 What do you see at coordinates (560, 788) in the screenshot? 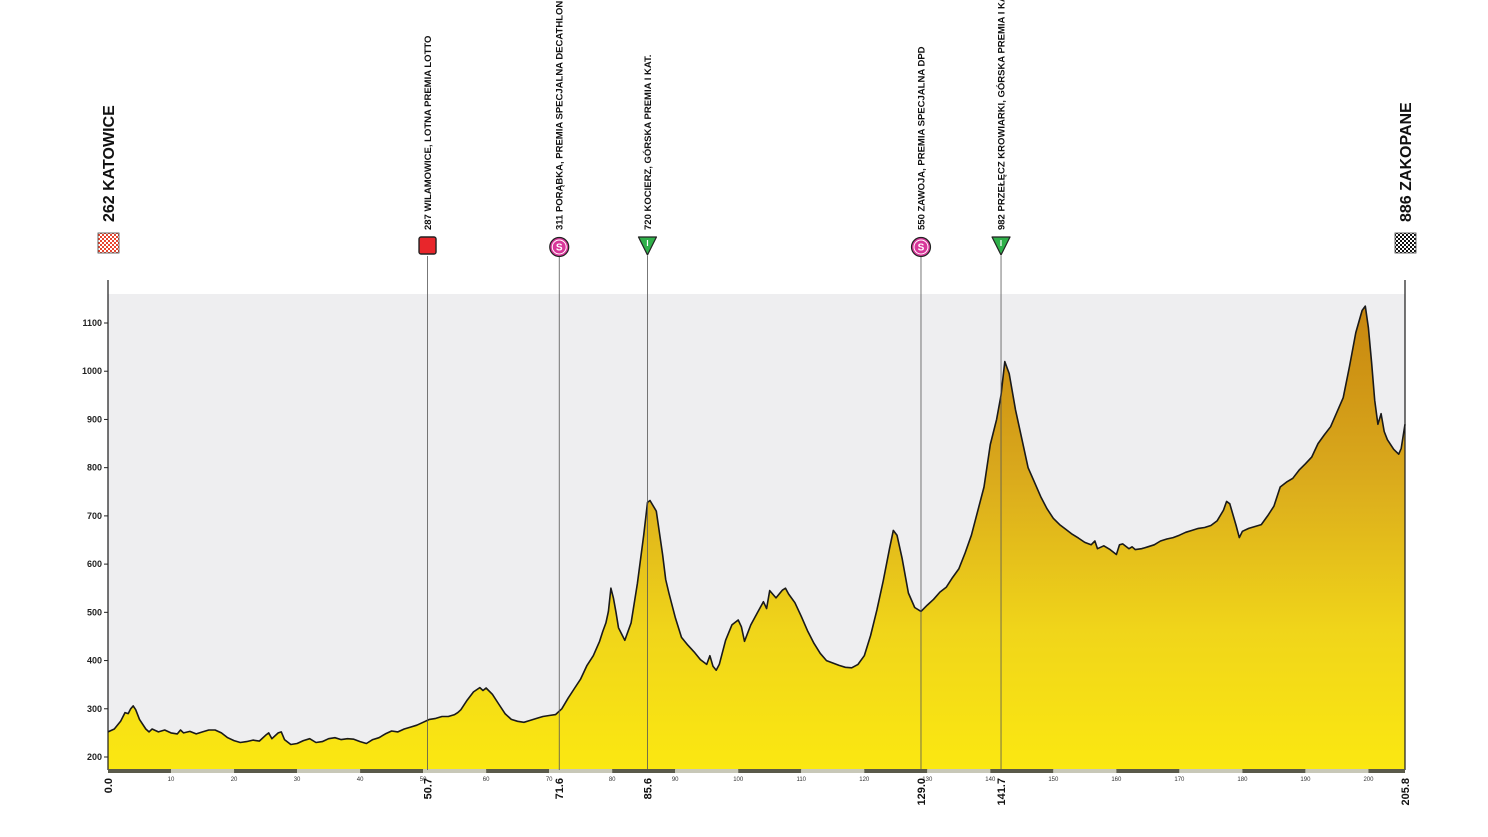
I see `km-milestone-label: 71.6` at bounding box center [560, 788].